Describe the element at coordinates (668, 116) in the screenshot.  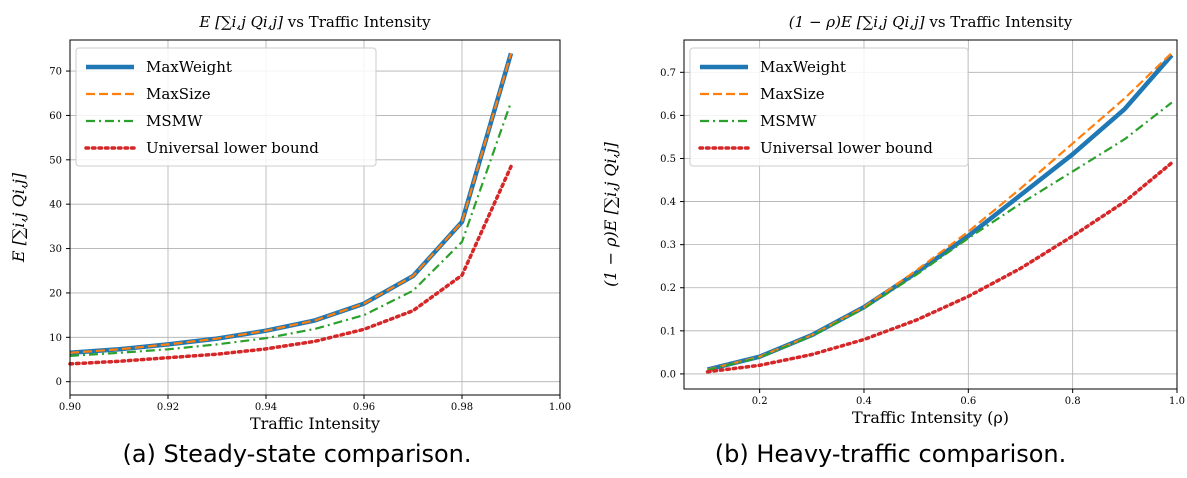
I see `y-tick-label: 0.6` at that location.